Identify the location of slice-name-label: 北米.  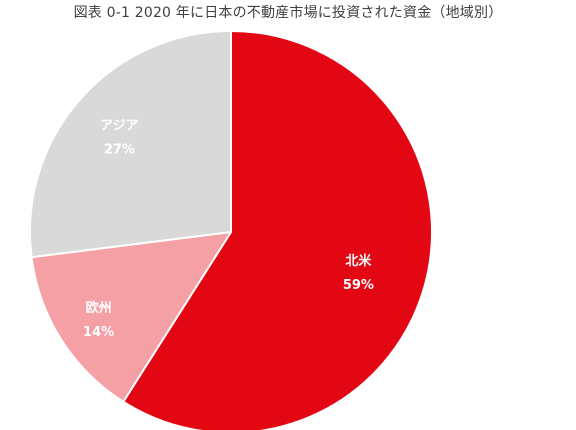
(358, 261).